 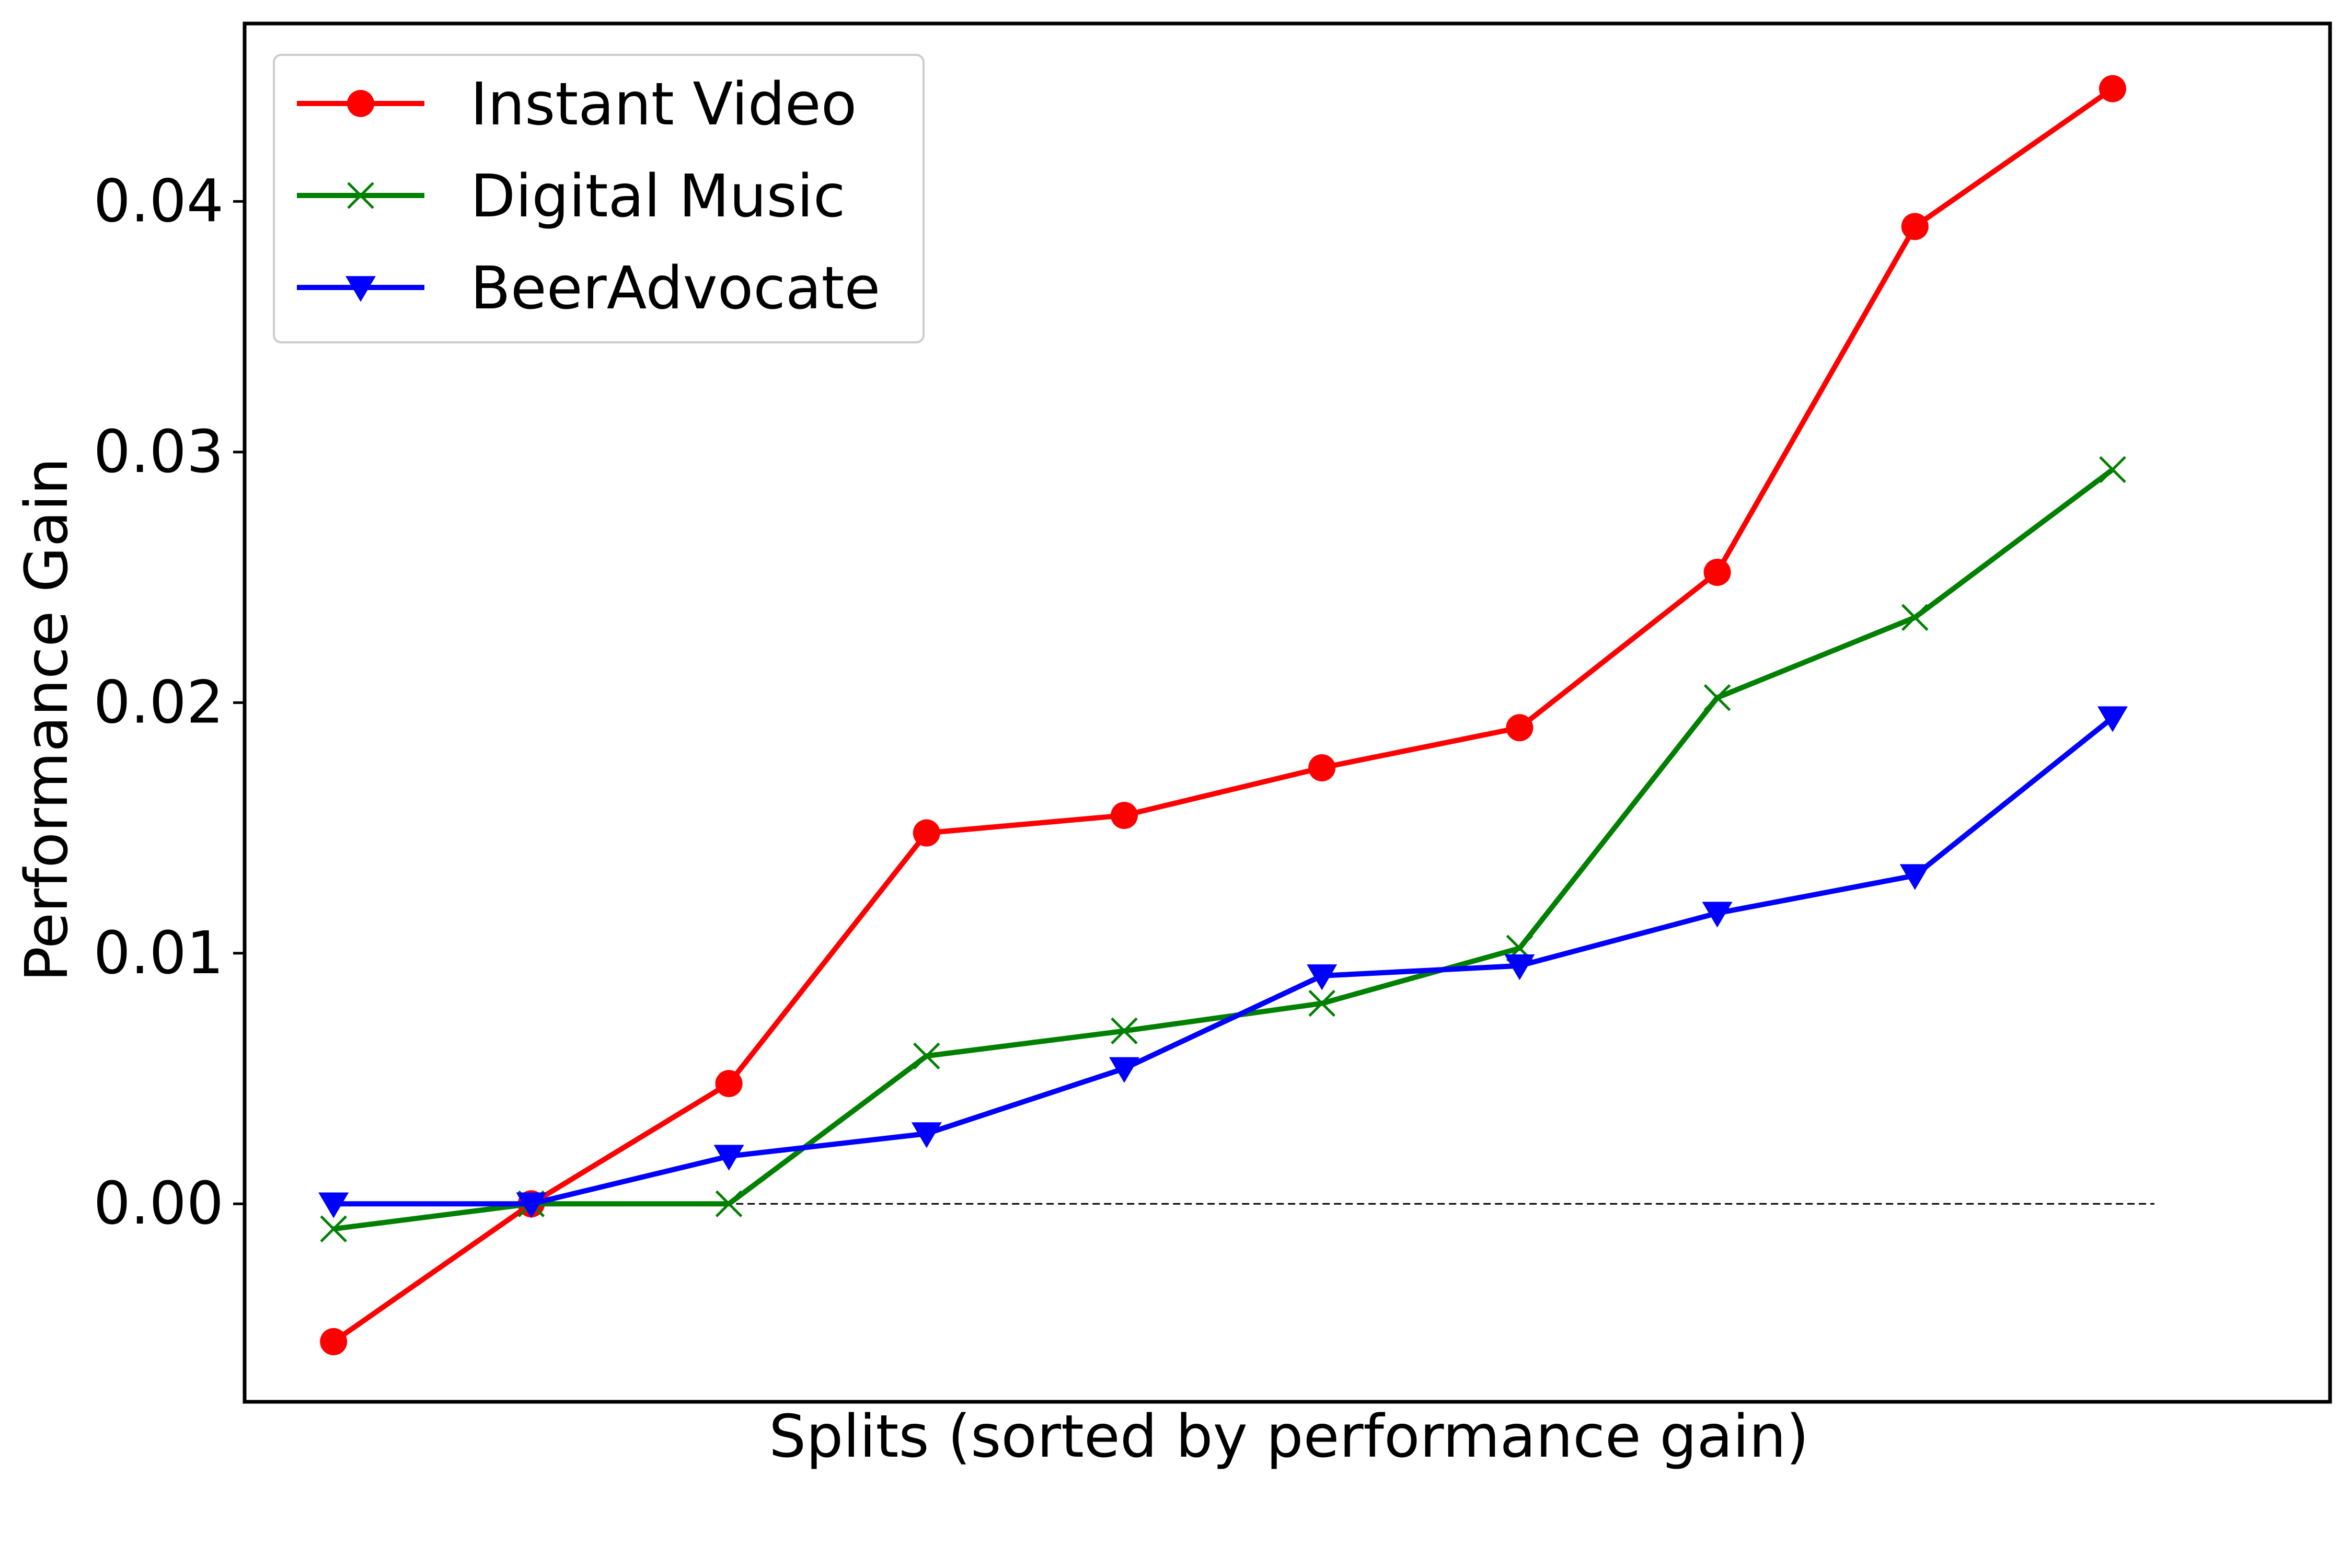 I want to click on legend-entry: Instant Video, so click(x=577, y=105).